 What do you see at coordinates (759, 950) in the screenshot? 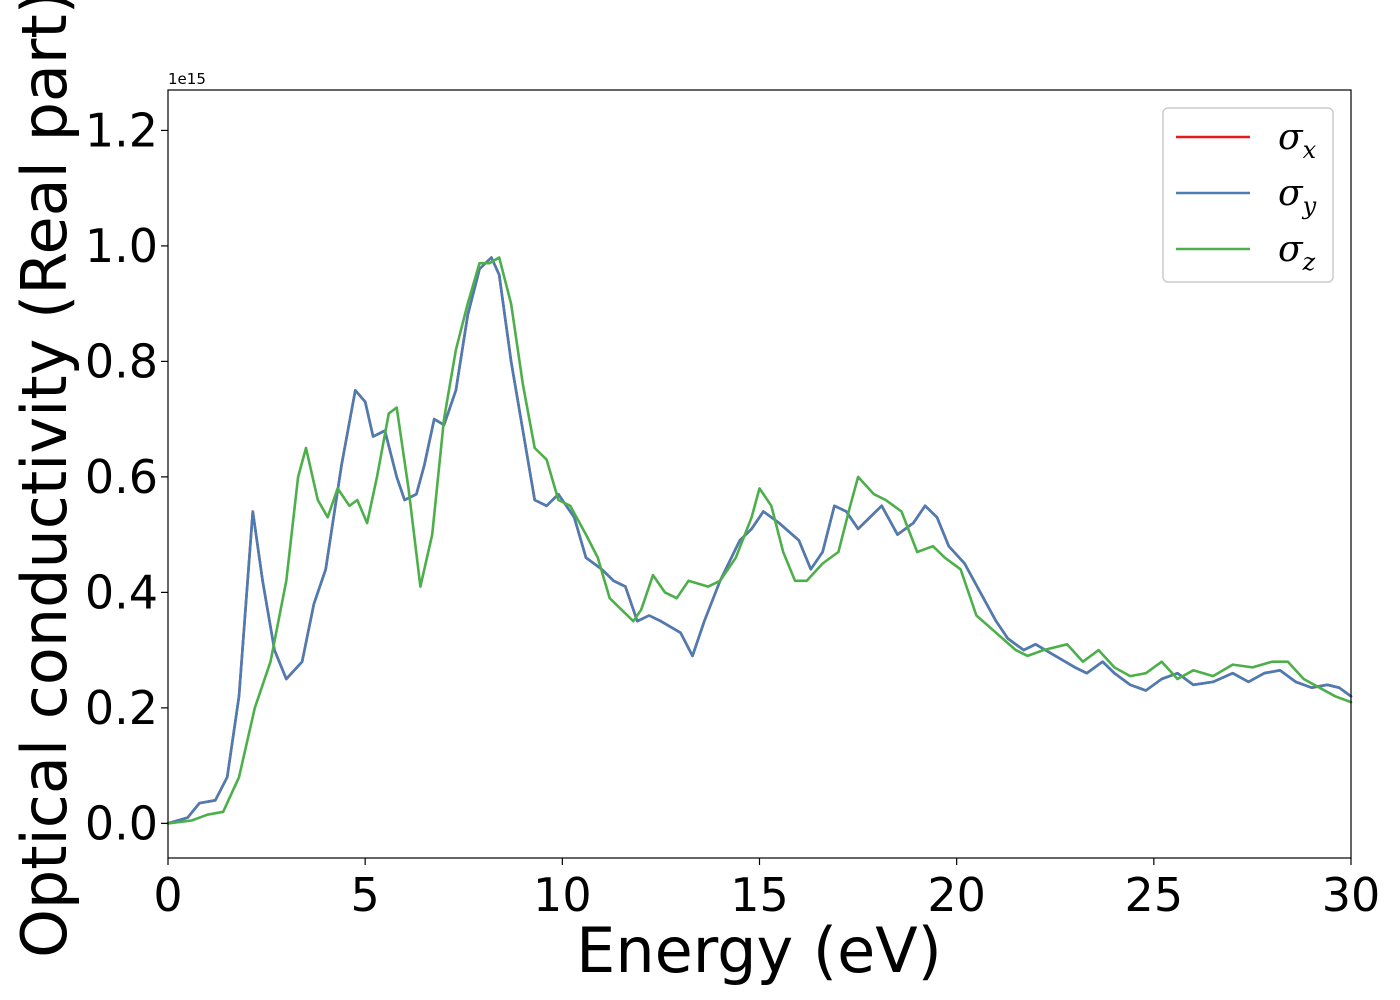
I see `x-axis-title: Energy (eV)` at bounding box center [759, 950].